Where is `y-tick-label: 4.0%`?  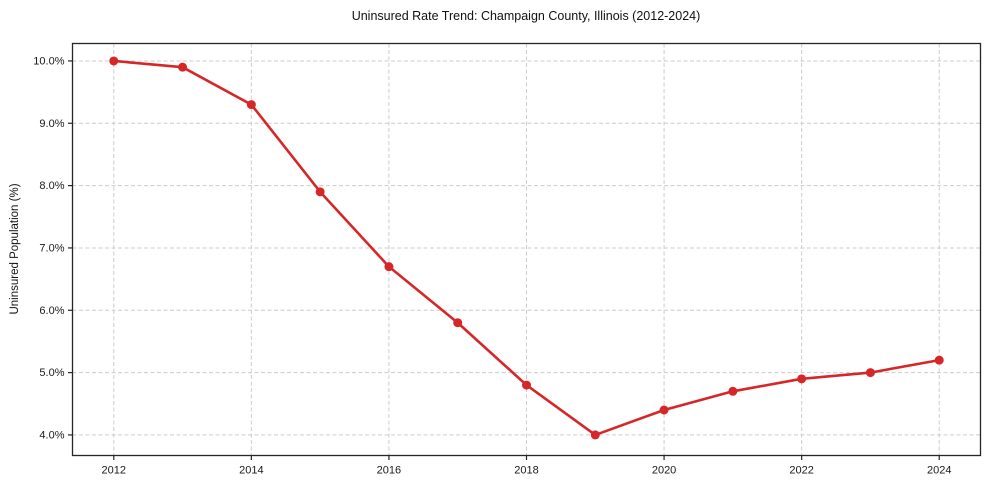
y-tick-label: 4.0% is located at coordinates (51, 435).